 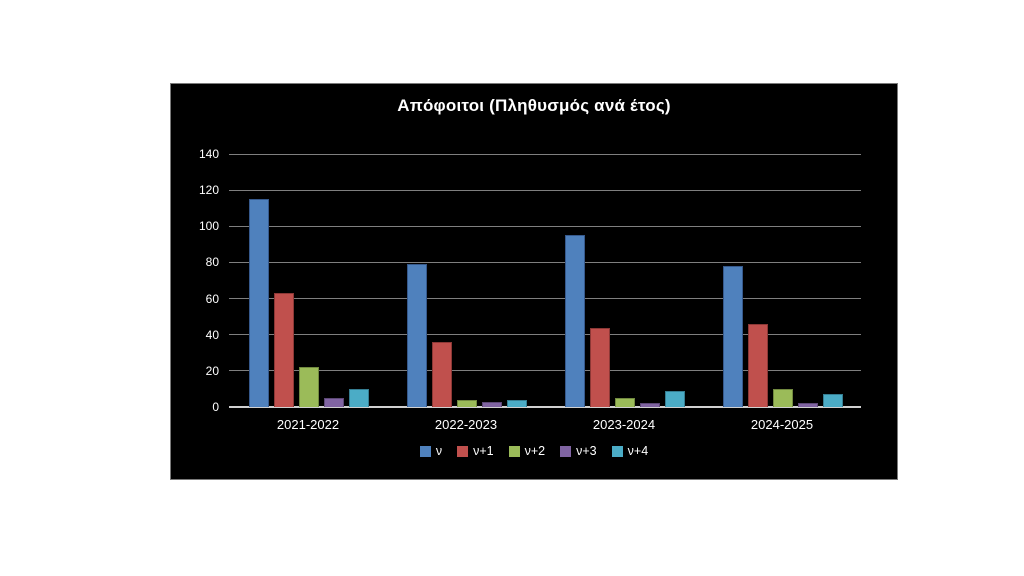 I want to click on y-axis-tick-label: 80, so click(x=212, y=262).